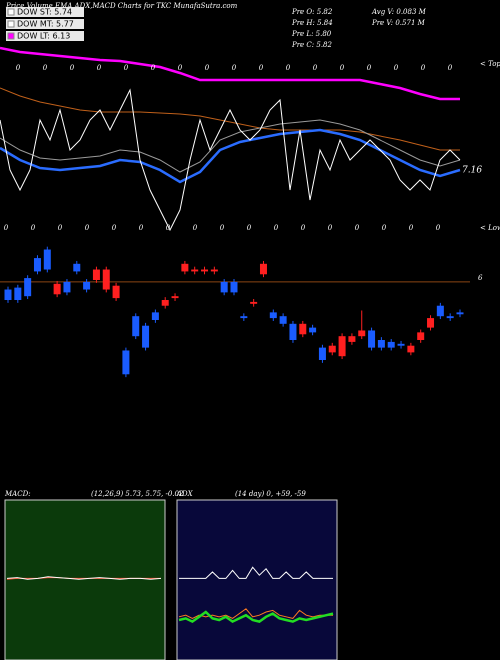 The width and height of the screenshot is (500, 660). What do you see at coordinates (270, 494) in the screenshot?
I see `panel-subtitle: (14 day) 0, +59, -59` at bounding box center [270, 494].